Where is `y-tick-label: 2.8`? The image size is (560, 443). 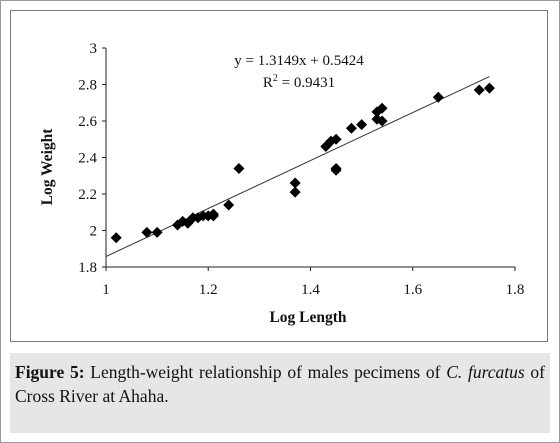 y-tick-label: 2.8 is located at coordinates (87, 86).